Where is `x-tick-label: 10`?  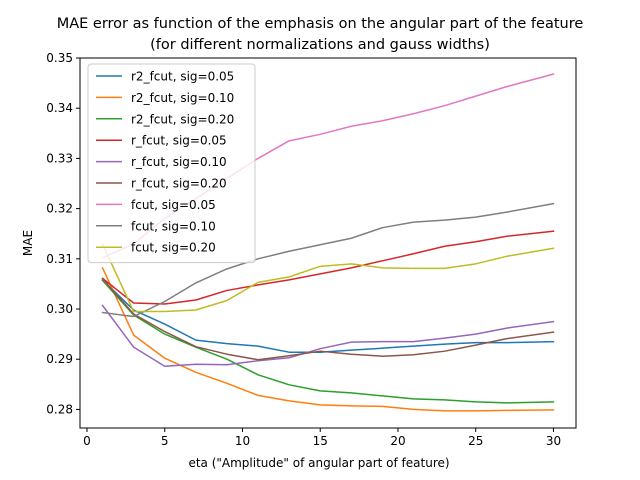
x-tick-label: 10 is located at coordinates (242, 441).